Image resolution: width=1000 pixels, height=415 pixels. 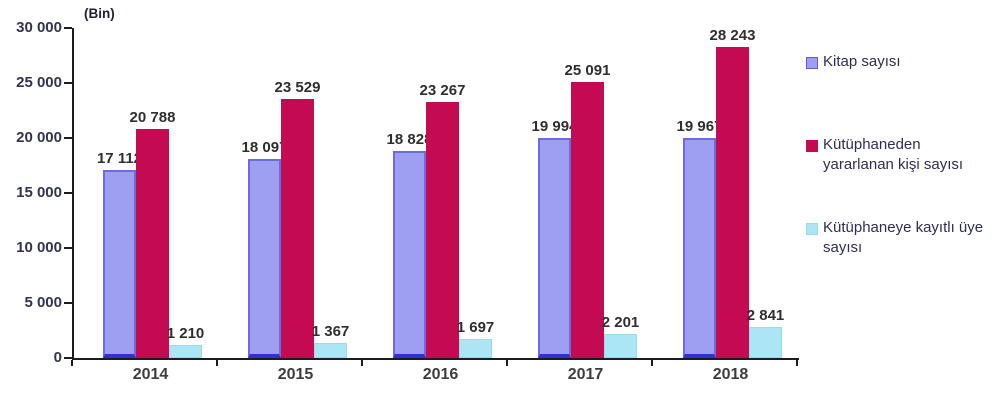 What do you see at coordinates (765, 315) in the screenshot?
I see `value-label-k-t-phaneye-kay-tl-ye-say-s-2018: 2 841` at bounding box center [765, 315].